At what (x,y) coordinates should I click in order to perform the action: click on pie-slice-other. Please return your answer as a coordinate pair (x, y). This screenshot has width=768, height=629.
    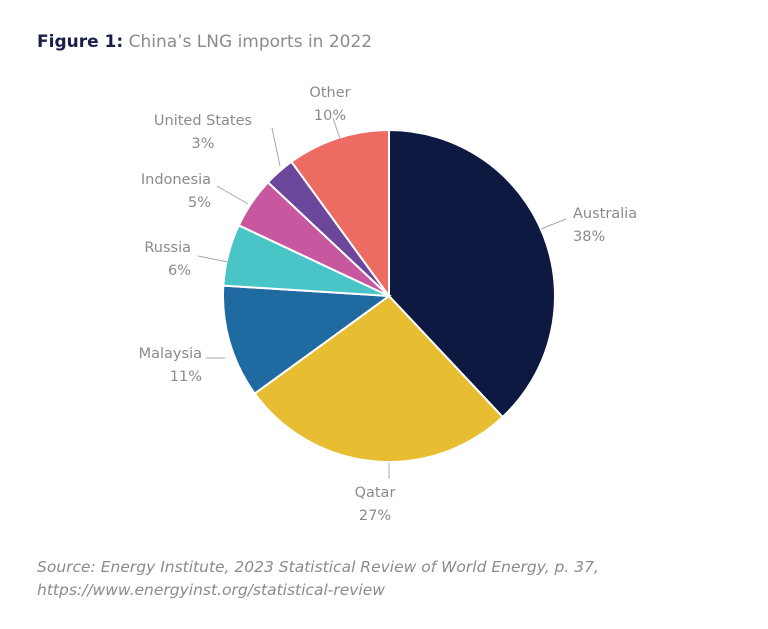
    Looking at the image, I should click on (340, 214).